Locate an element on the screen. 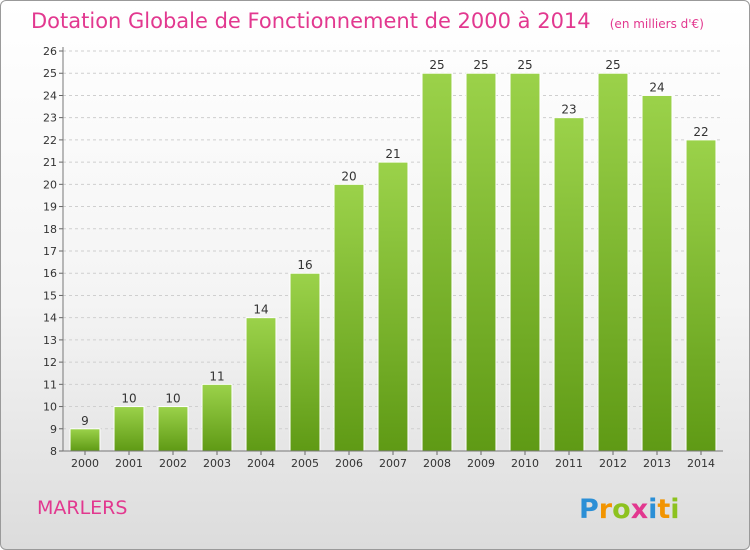 This screenshot has height=550, width=750. bar-value-label: 22 is located at coordinates (700, 132).